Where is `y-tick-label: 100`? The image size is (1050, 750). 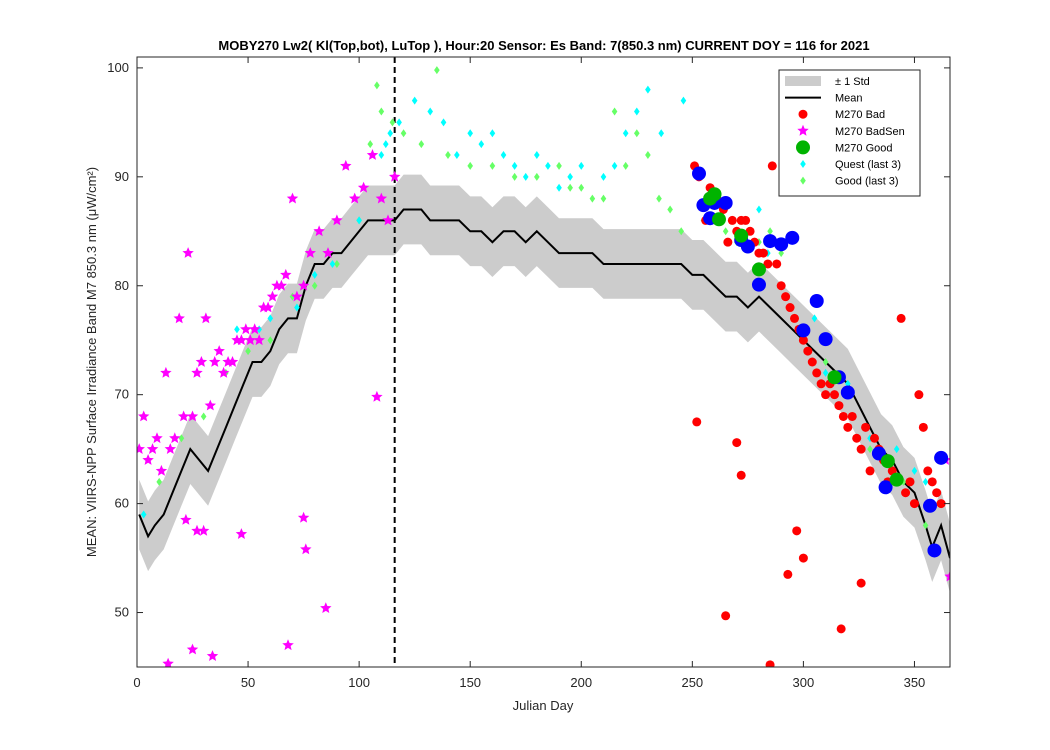 y-tick-label: 100 is located at coordinates (118, 67).